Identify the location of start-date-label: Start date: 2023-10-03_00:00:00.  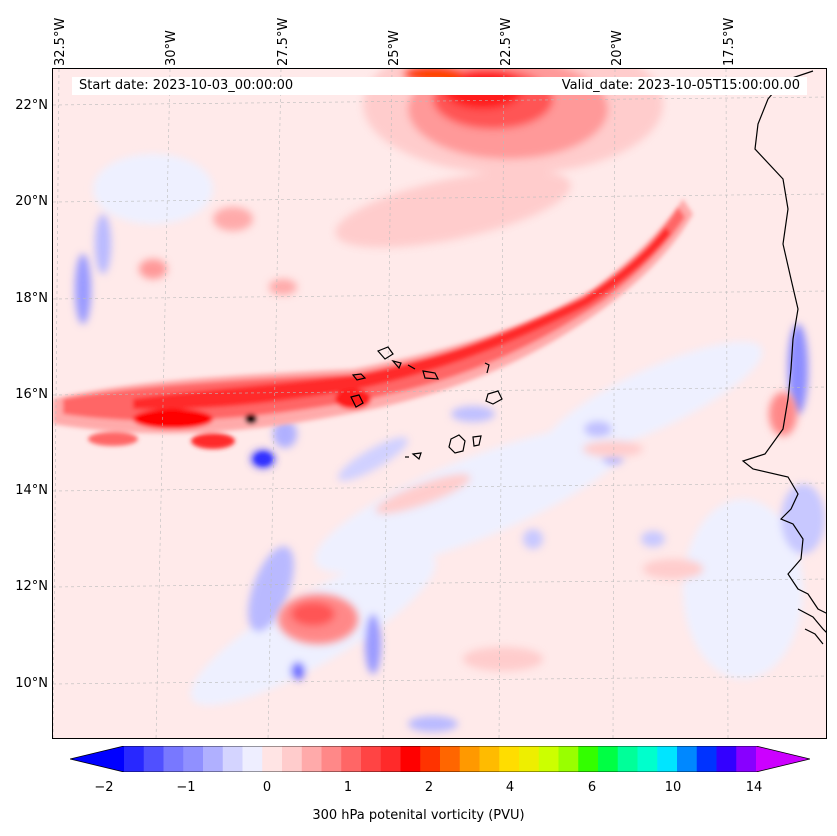
(186, 85).